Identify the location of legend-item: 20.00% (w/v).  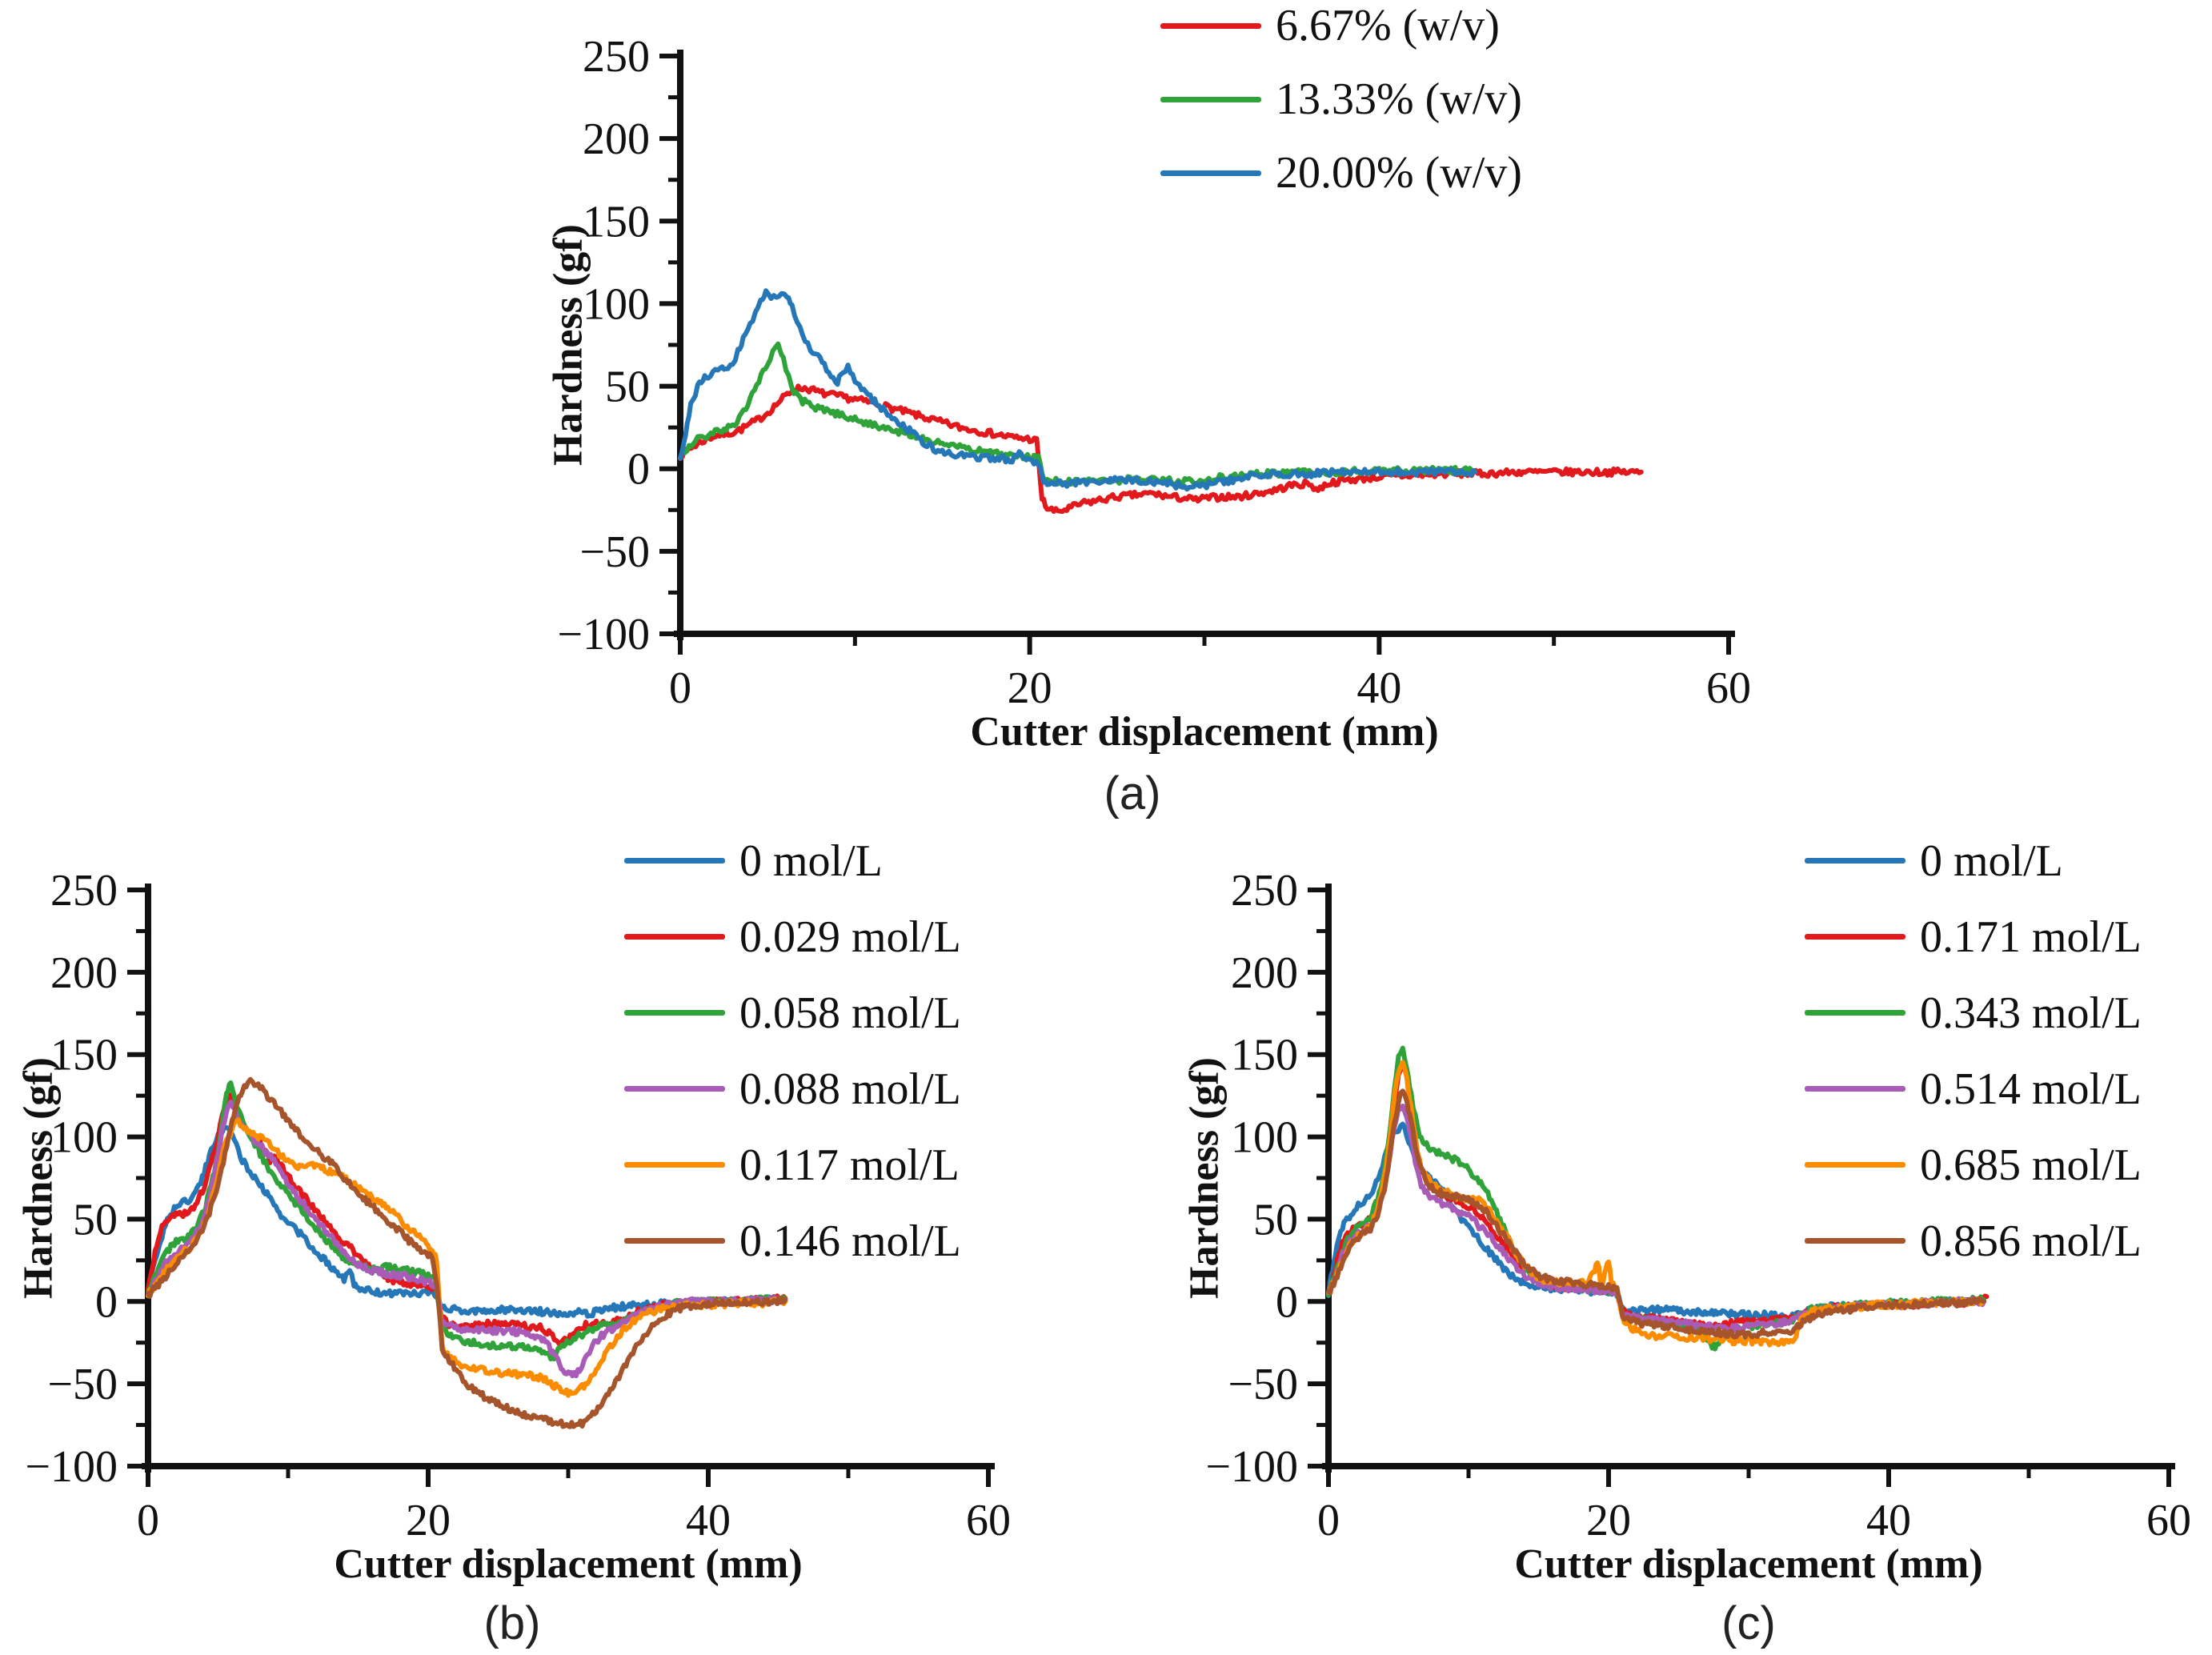
(1341, 173).